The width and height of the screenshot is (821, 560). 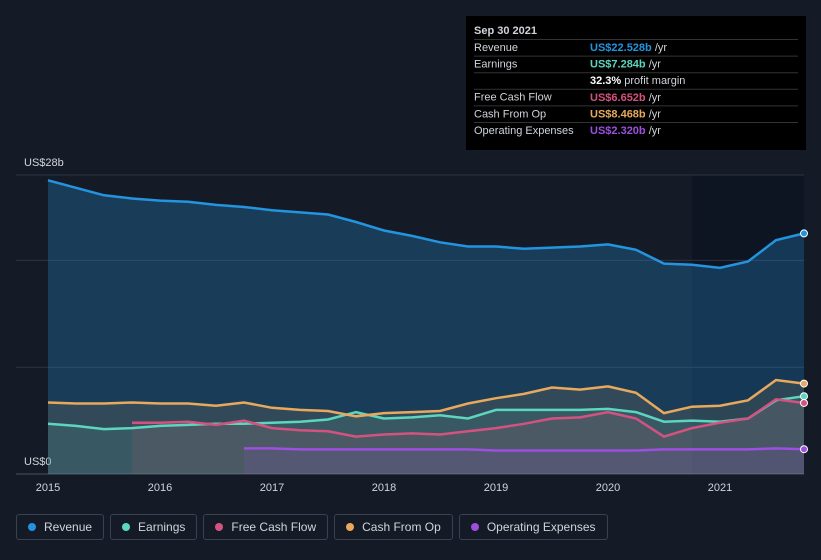 I want to click on tooltip-value: US$7.284b /yr, so click(x=625, y=65).